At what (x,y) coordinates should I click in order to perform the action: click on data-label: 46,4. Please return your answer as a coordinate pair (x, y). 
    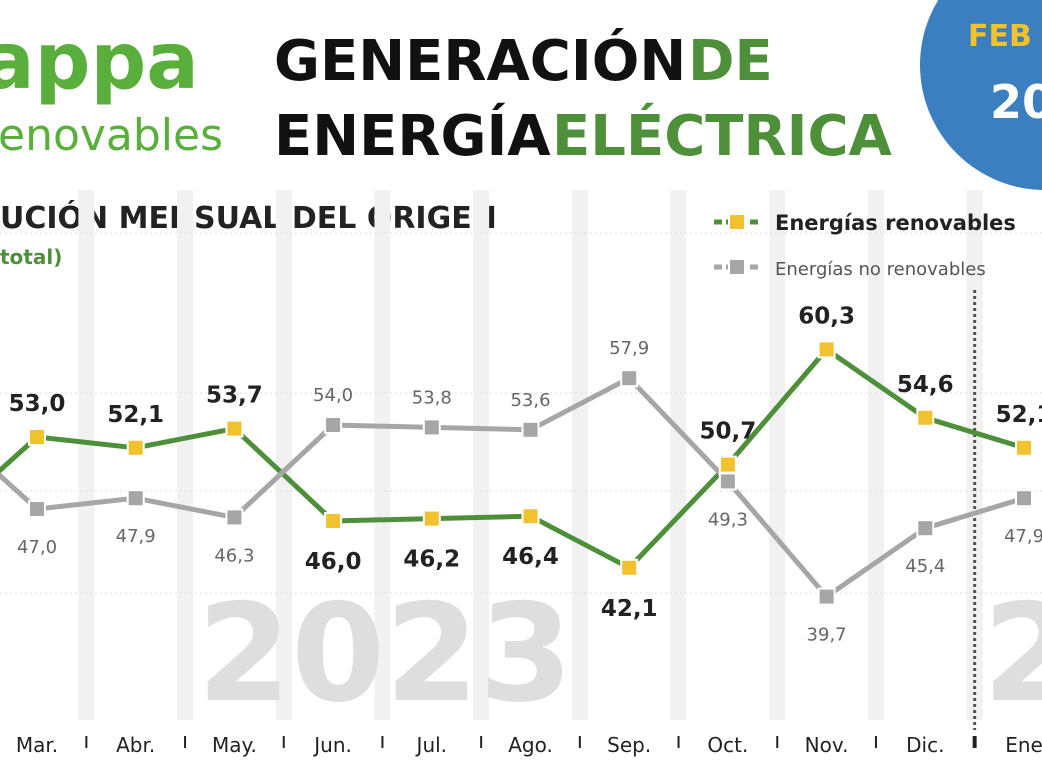
    Looking at the image, I should click on (530, 557).